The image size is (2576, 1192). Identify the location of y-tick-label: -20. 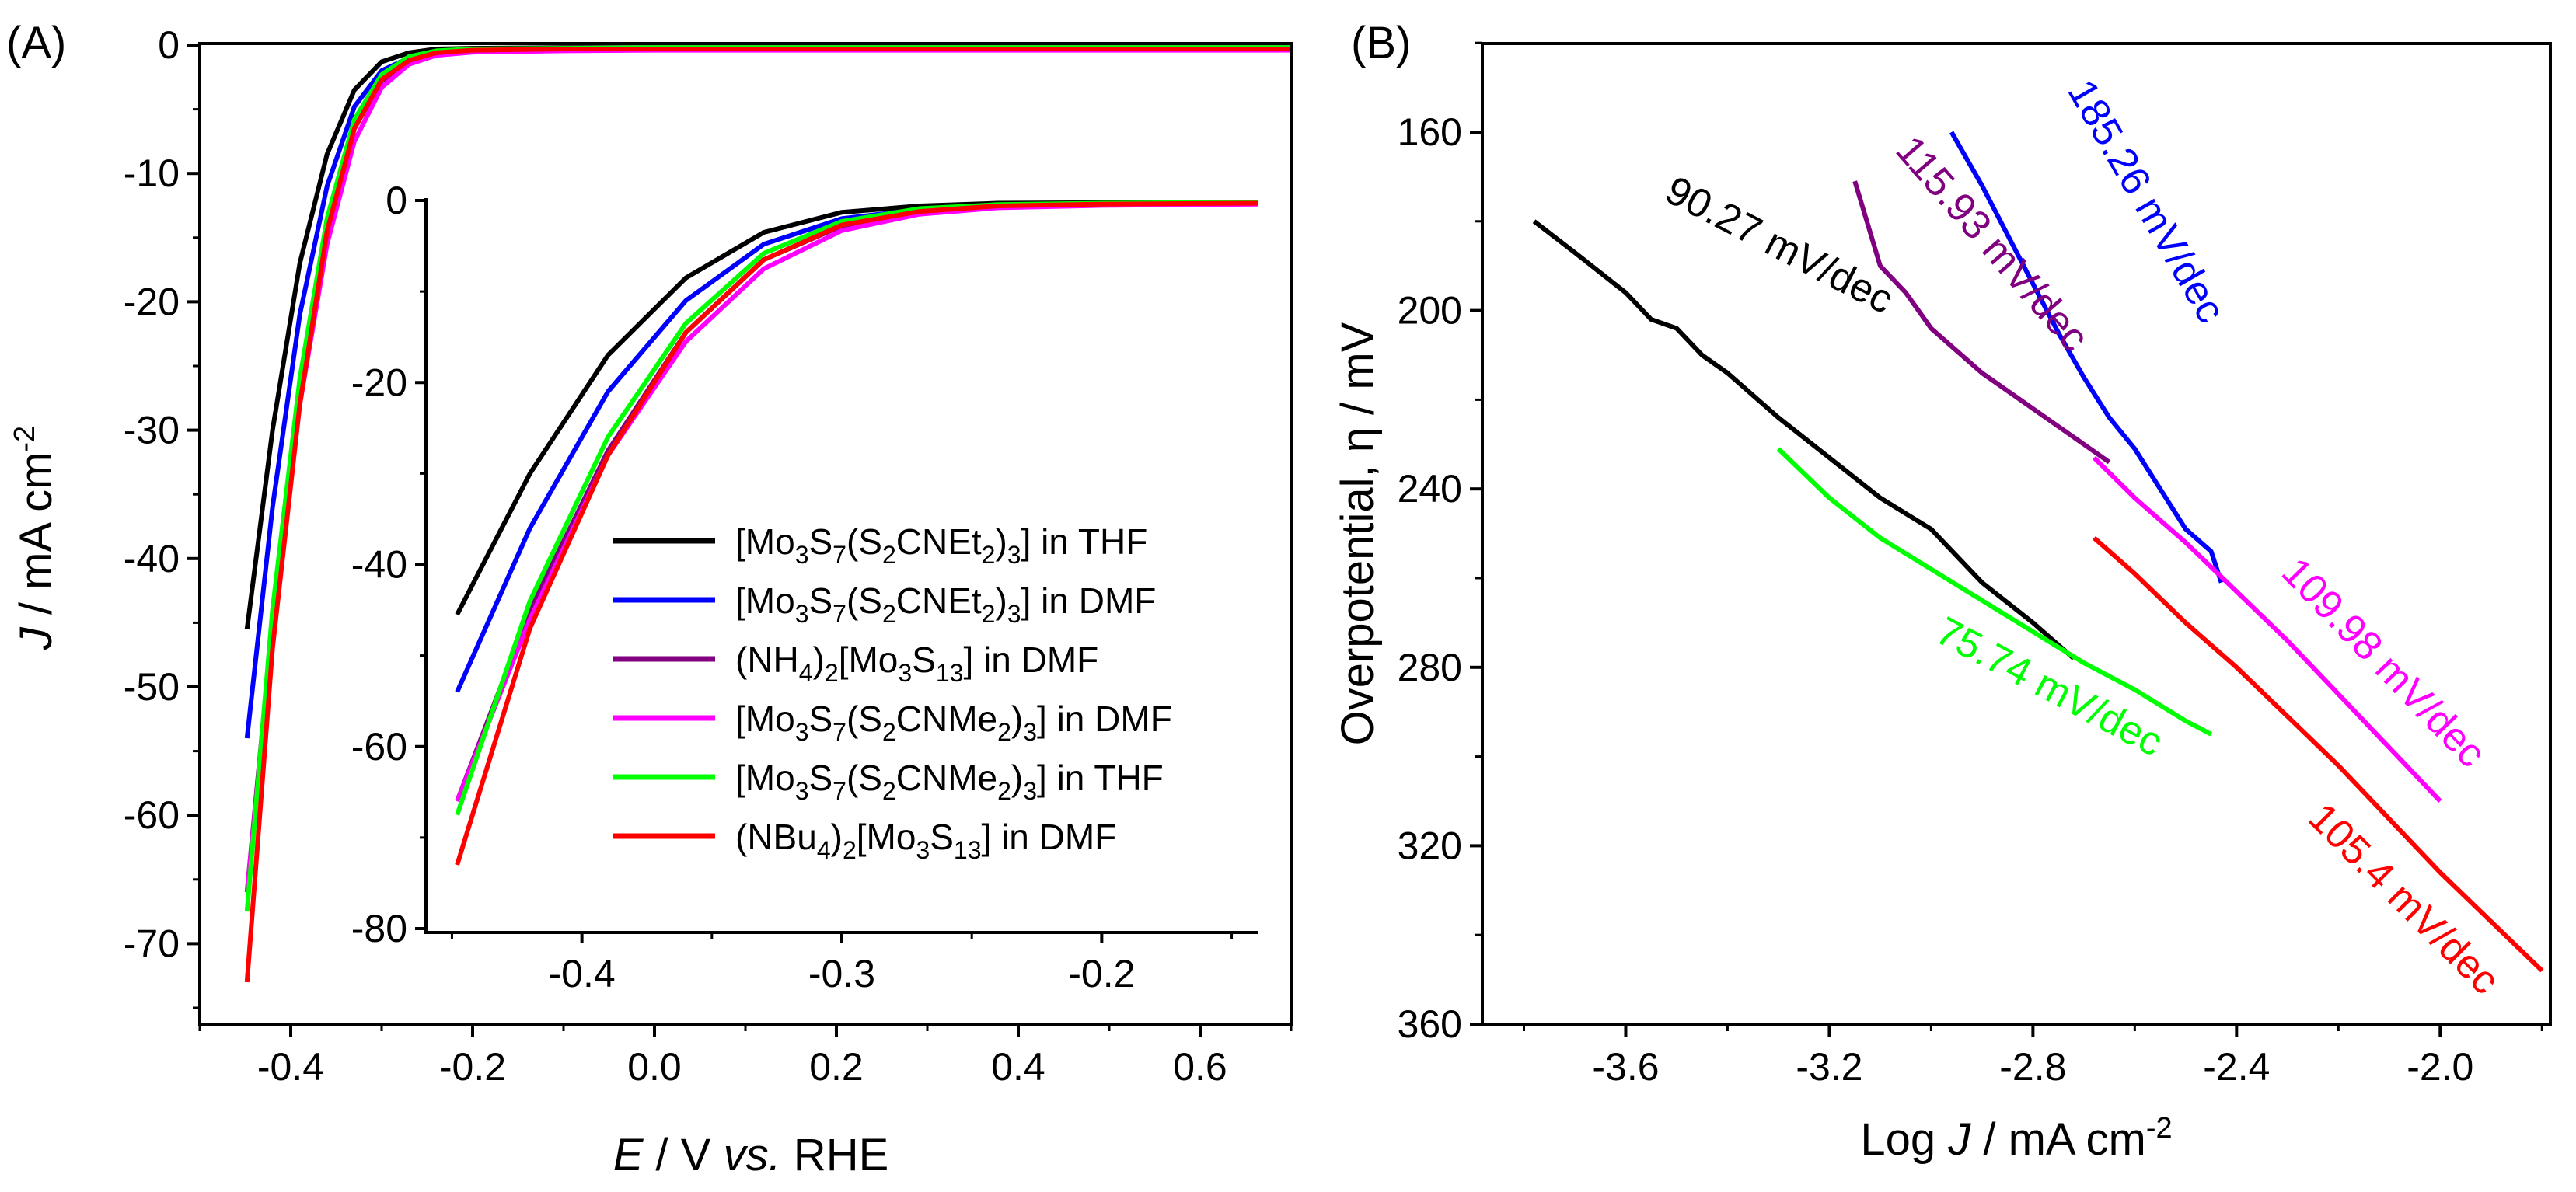
(152, 301).